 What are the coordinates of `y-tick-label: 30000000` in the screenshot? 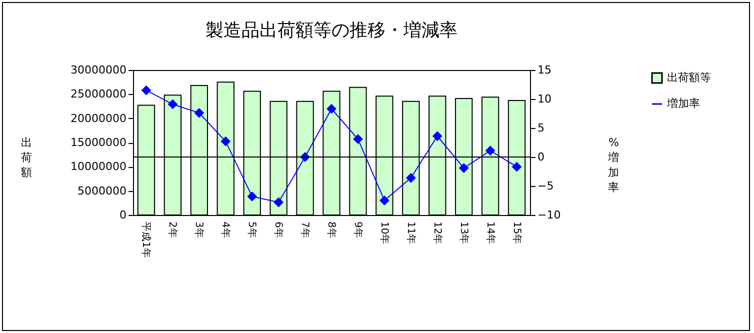 It's located at (98, 70).